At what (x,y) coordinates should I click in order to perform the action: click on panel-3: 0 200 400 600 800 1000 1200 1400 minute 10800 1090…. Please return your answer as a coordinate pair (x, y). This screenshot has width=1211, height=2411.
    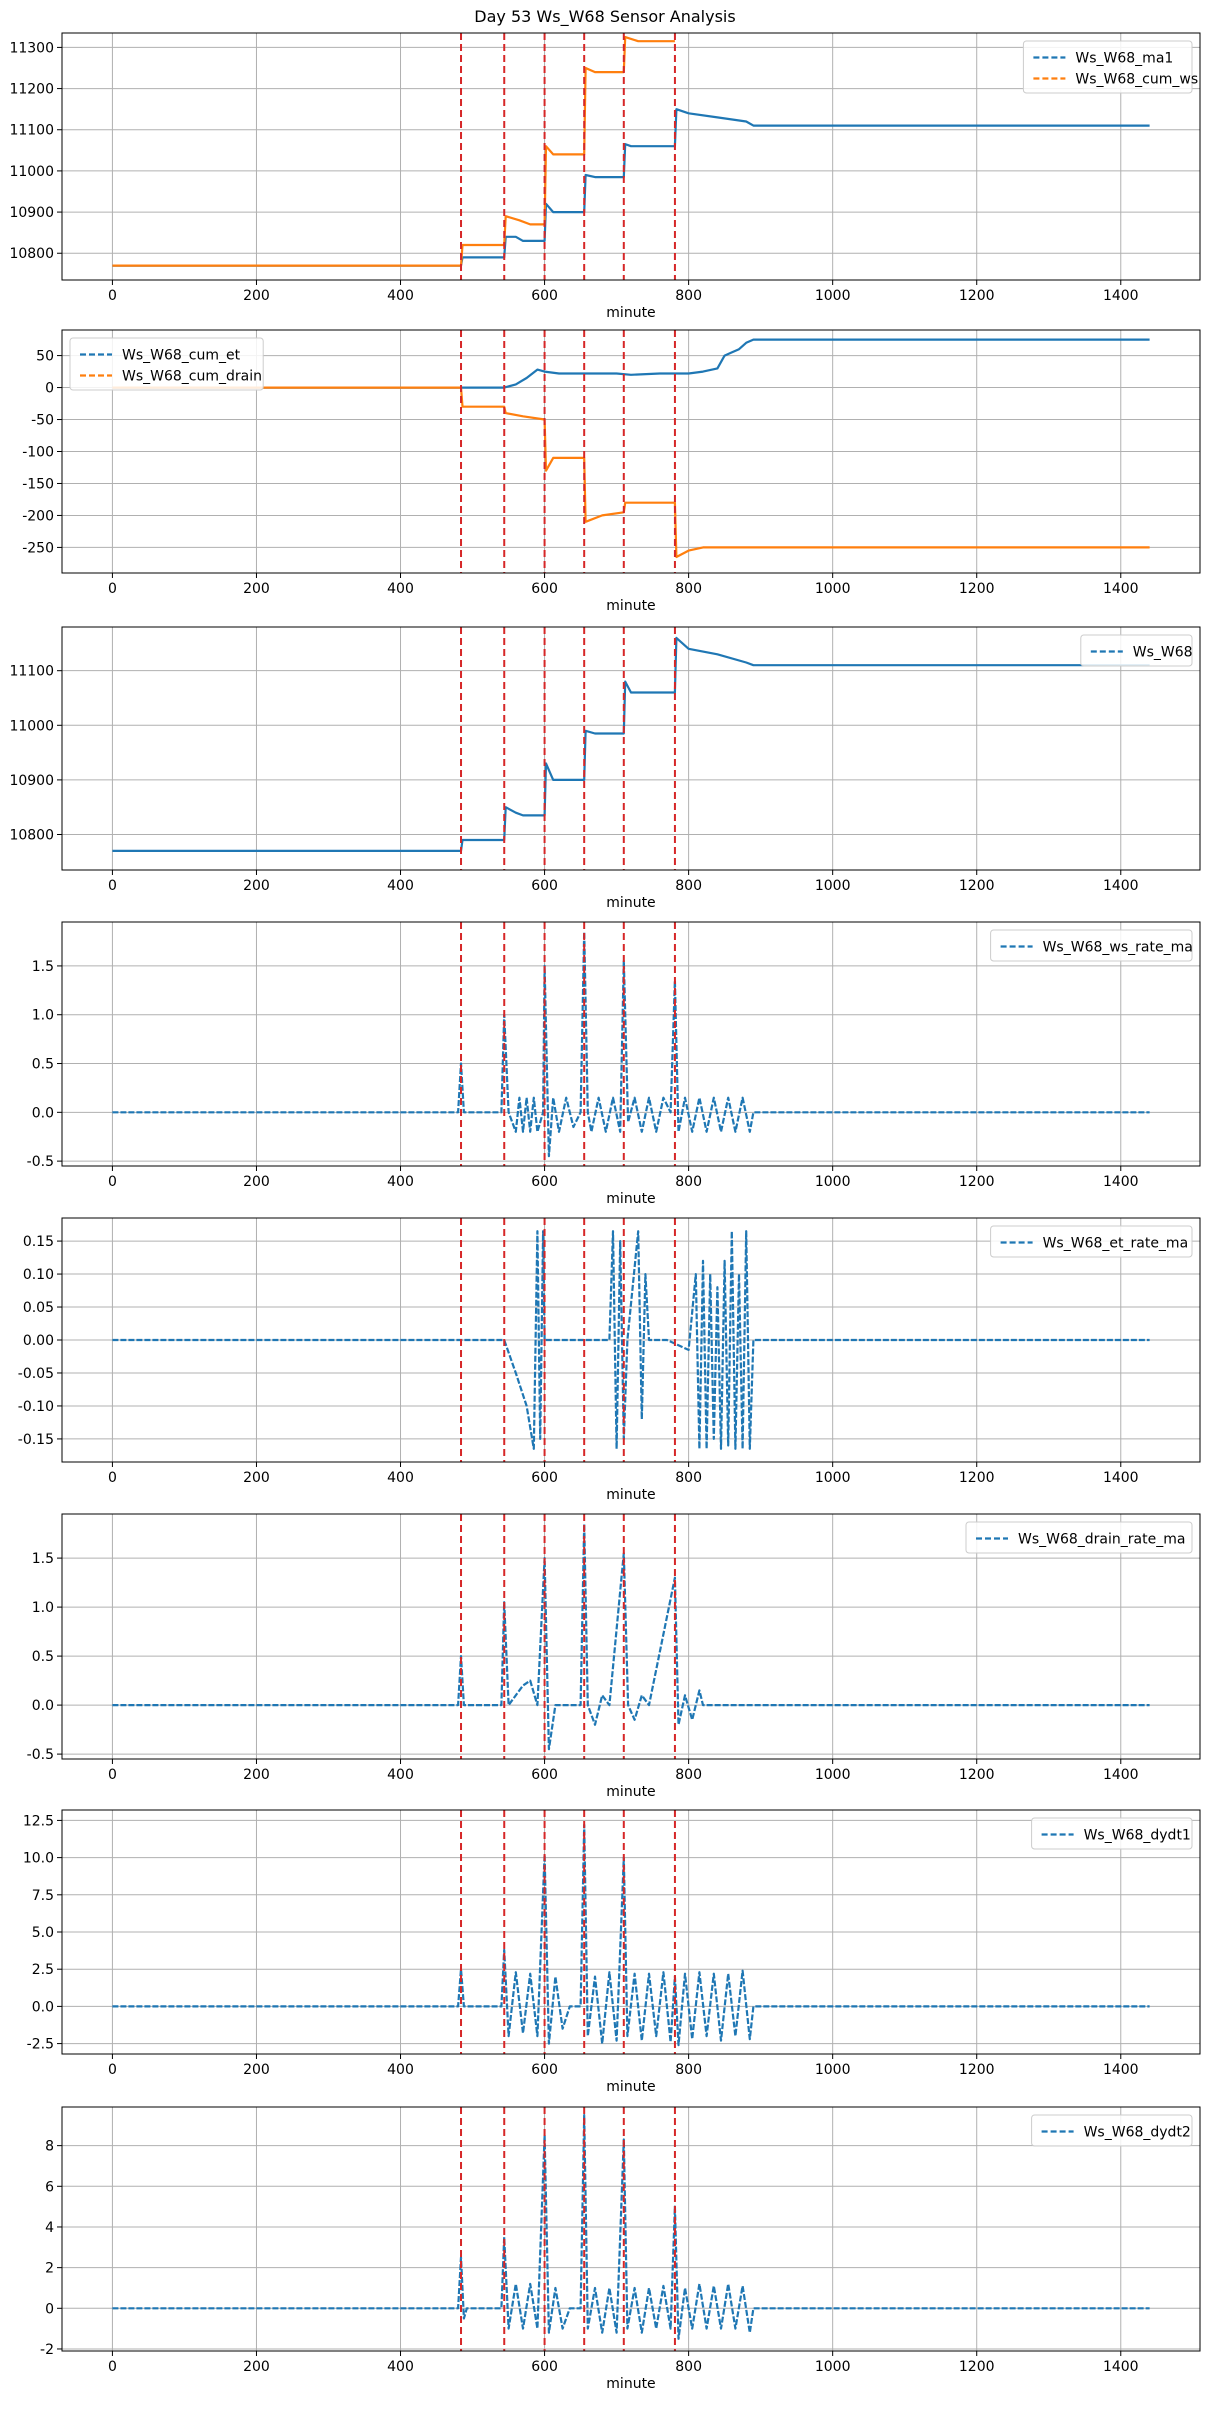
    Looking at the image, I should click on (605, 768).